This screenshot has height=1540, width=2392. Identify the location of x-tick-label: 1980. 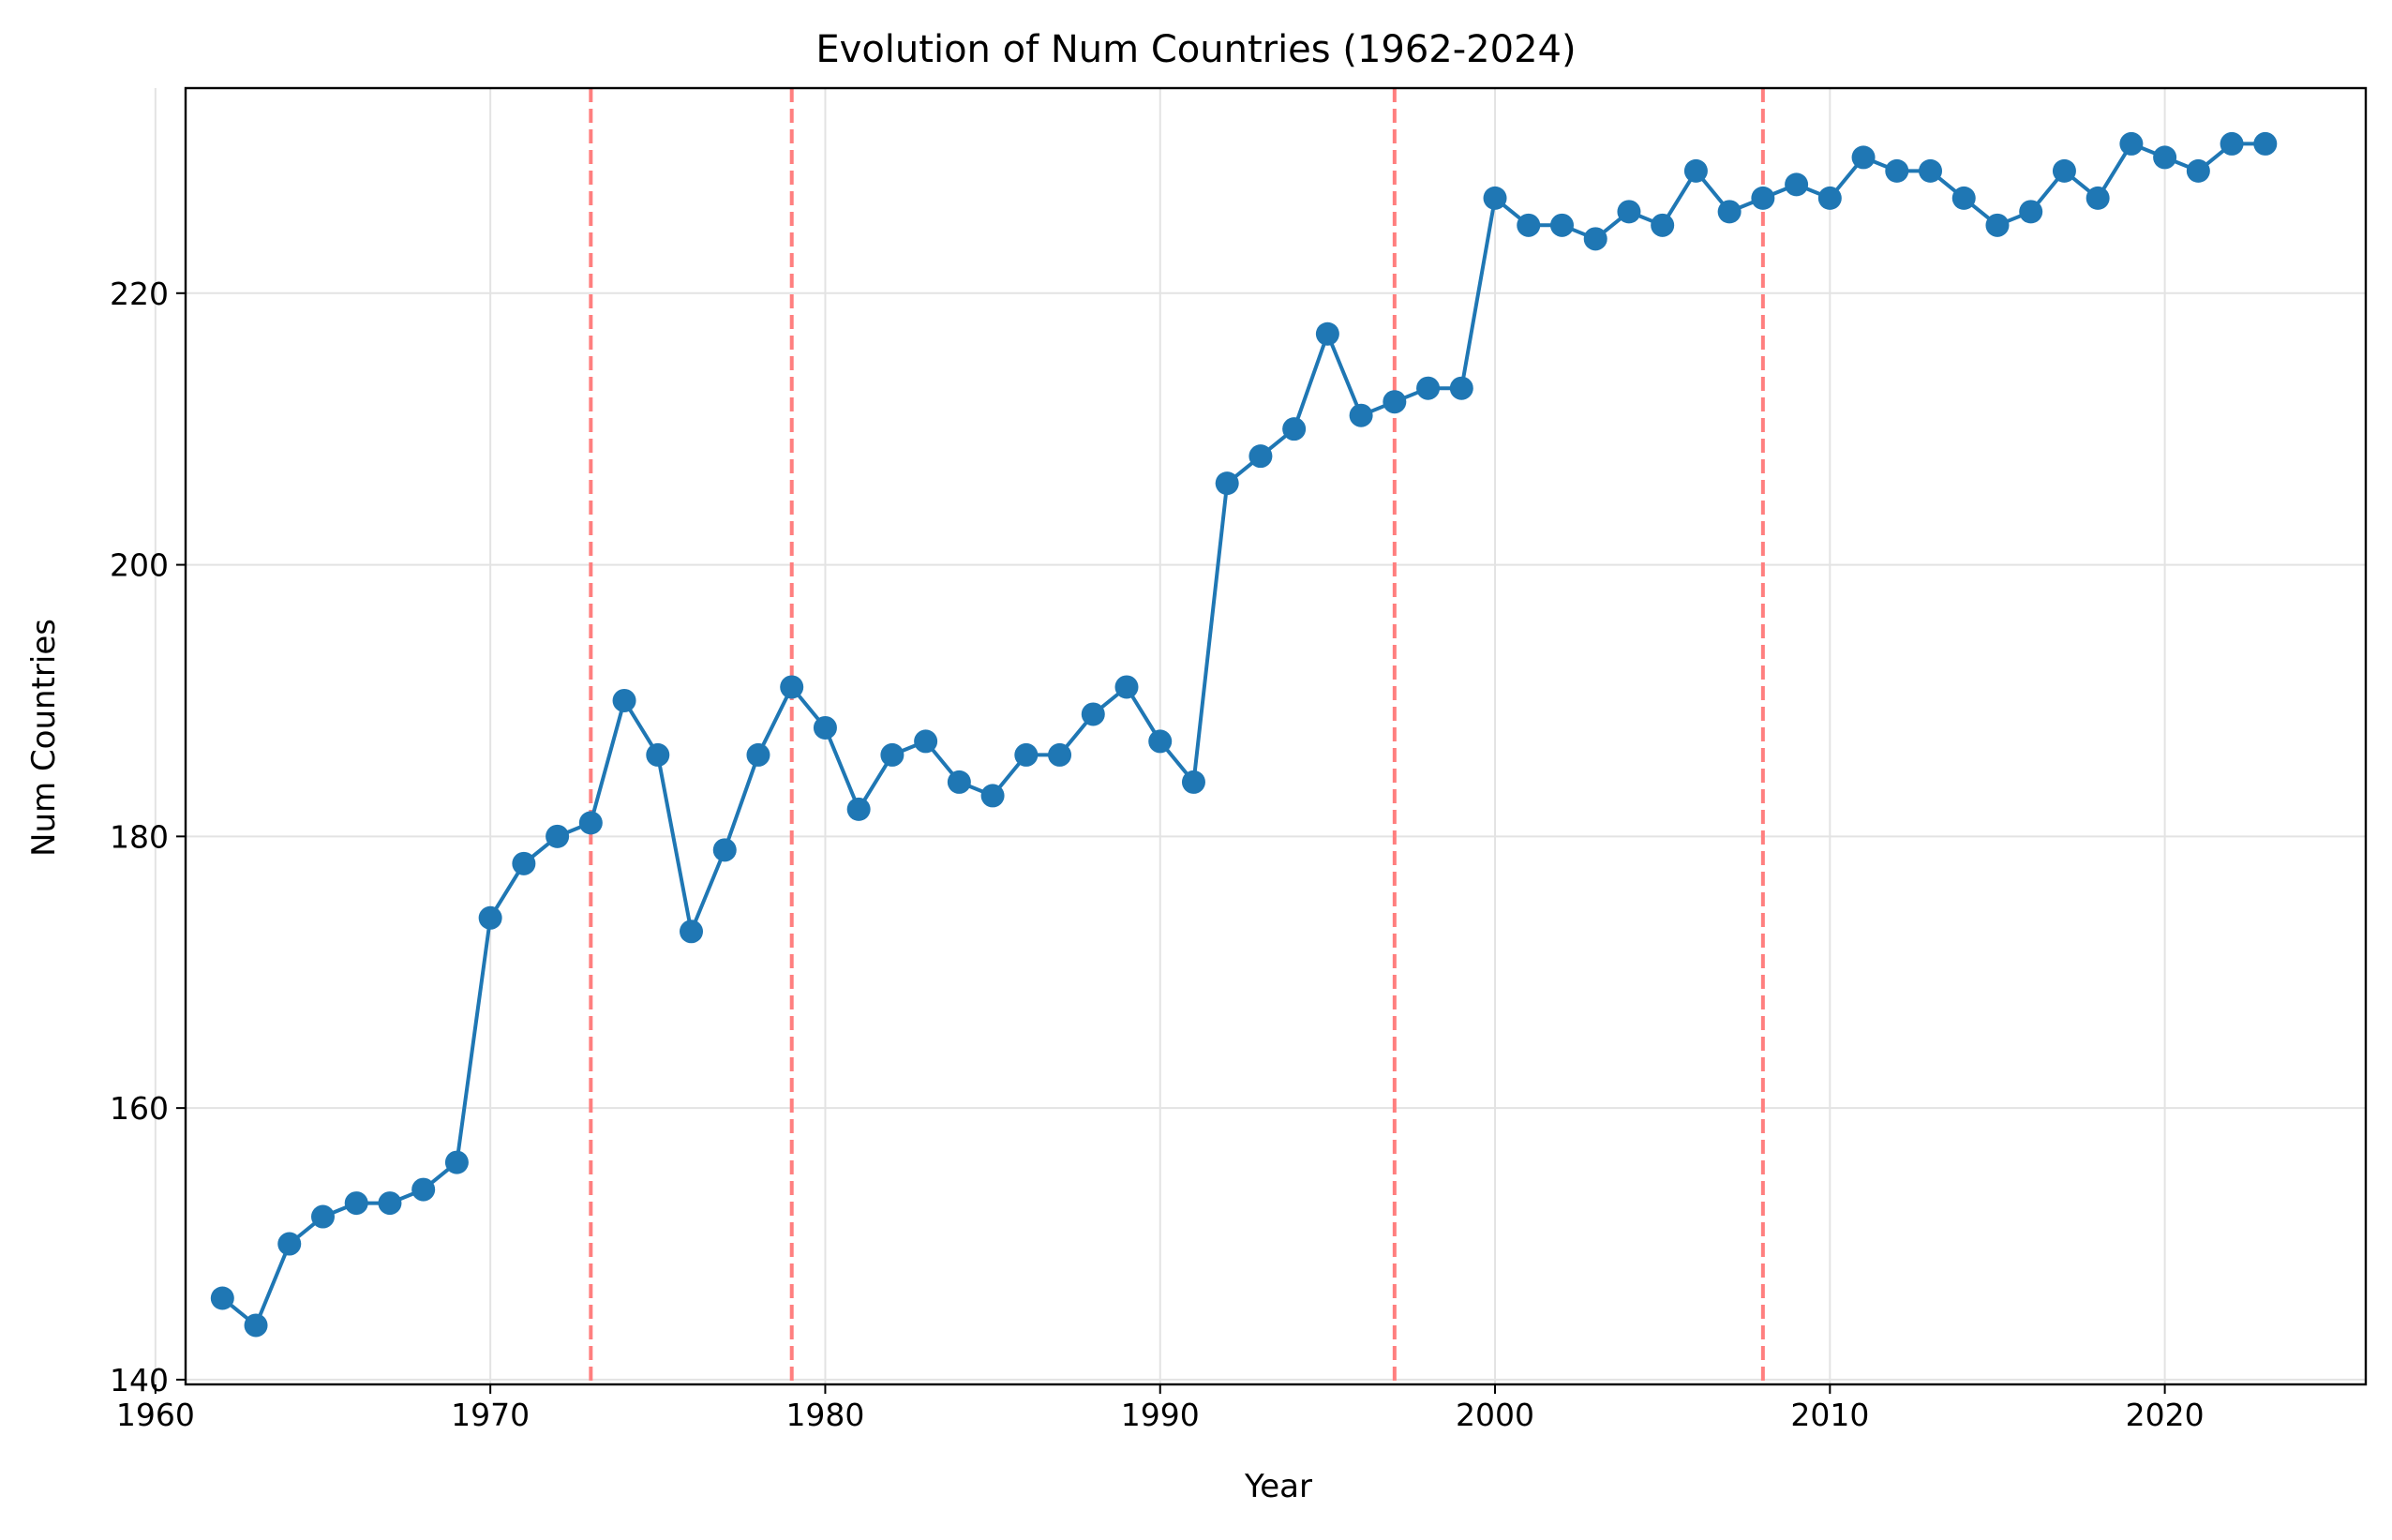
(824, 1415).